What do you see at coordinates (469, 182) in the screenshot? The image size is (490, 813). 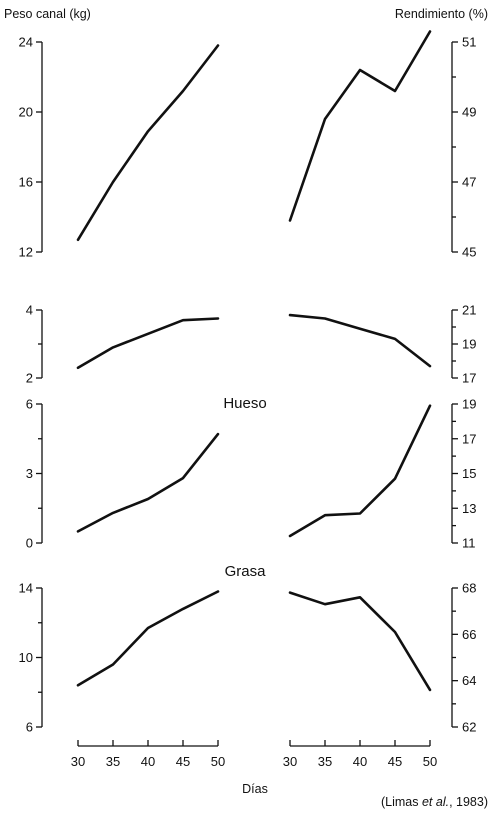 I see `right-y-tick-label: 47` at bounding box center [469, 182].